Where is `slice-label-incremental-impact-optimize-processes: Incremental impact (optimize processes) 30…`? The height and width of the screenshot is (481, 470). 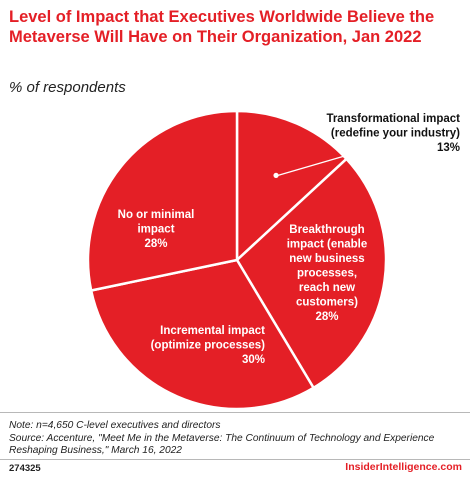
slice-label-incremental-impact-optimize-processes: Incremental impact (optimize processes) 30… is located at coordinates (208, 345).